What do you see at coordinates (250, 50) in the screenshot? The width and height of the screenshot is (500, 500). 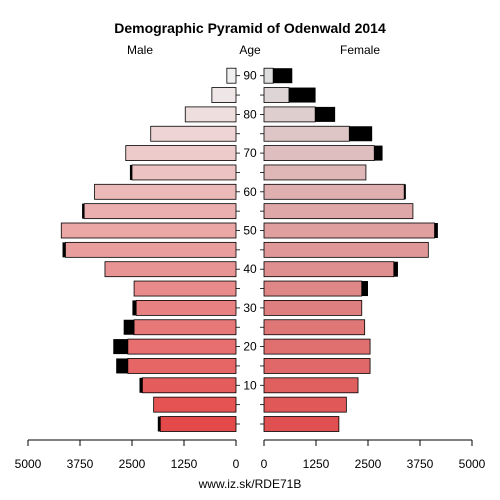 I see `age-label: Age` at bounding box center [250, 50].